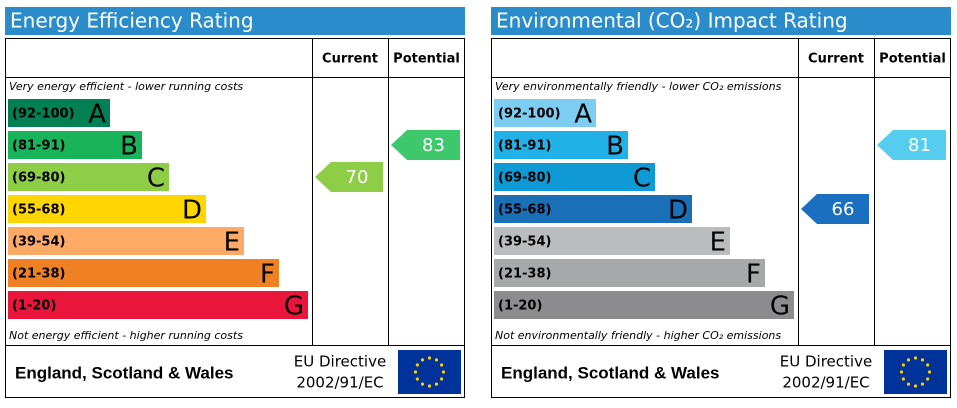  Describe the element at coordinates (919, 145) in the screenshot. I see `rating-value: 81` at that location.